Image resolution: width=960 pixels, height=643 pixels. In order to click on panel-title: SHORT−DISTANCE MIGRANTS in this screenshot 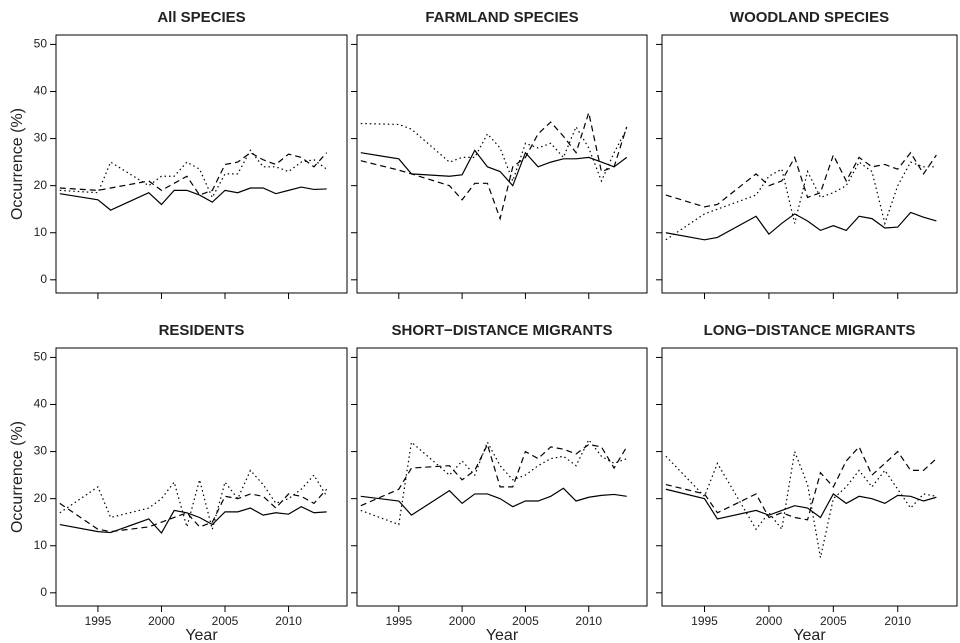, I will do `click(502, 330)`.